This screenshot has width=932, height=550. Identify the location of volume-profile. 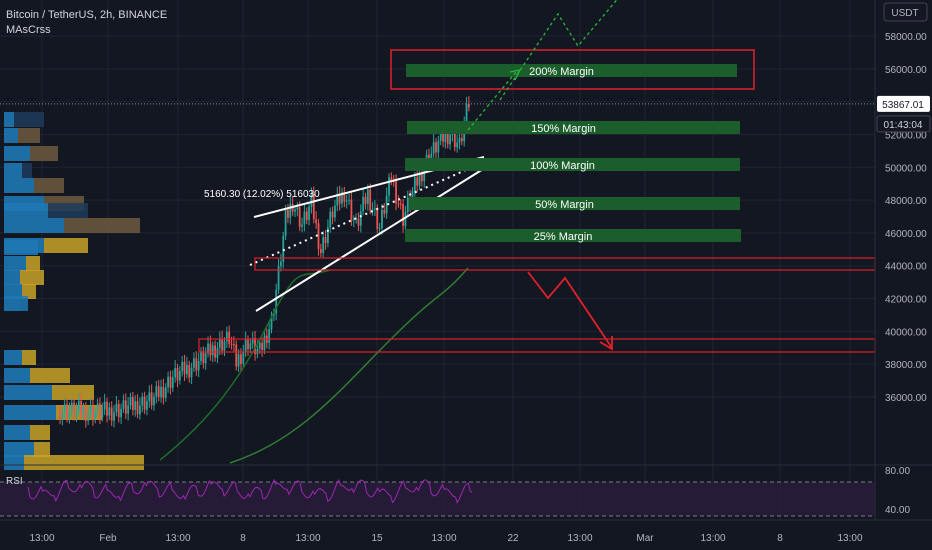
(74, 291).